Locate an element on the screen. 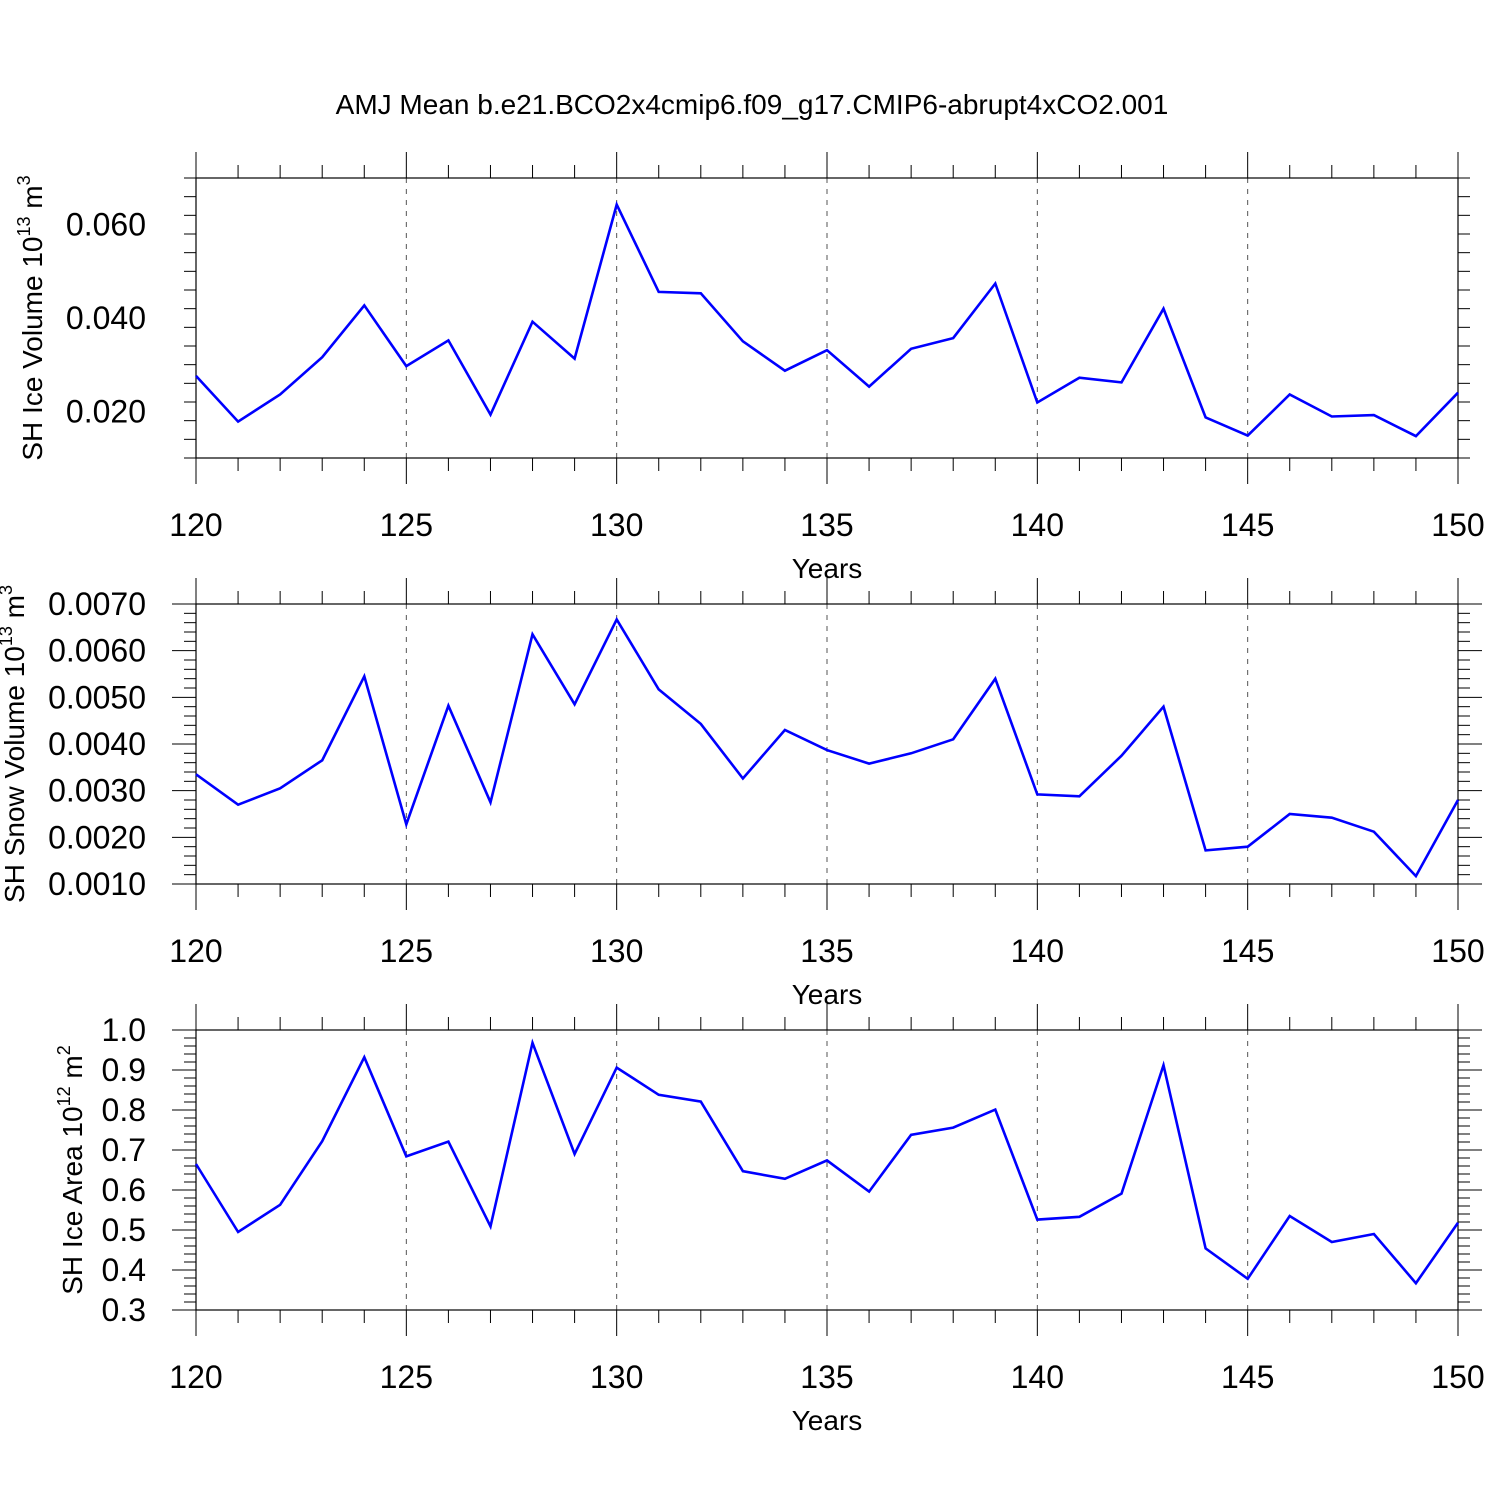  y-tick-label: 0.7 is located at coordinates (124, 1150).